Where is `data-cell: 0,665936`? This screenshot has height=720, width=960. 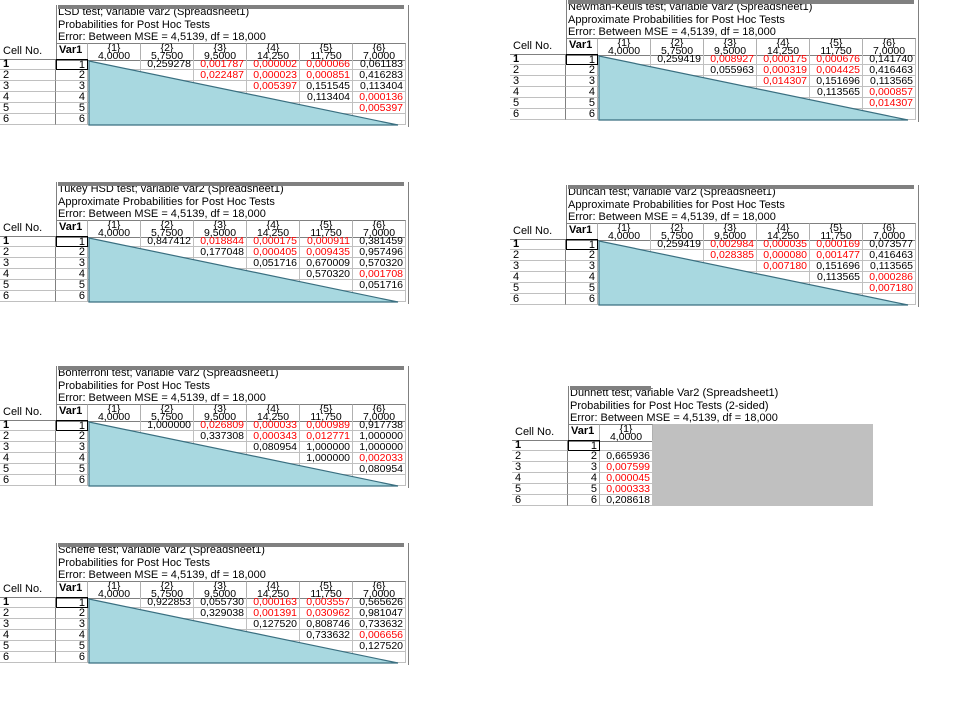 data-cell: 0,665936 is located at coordinates (626, 456).